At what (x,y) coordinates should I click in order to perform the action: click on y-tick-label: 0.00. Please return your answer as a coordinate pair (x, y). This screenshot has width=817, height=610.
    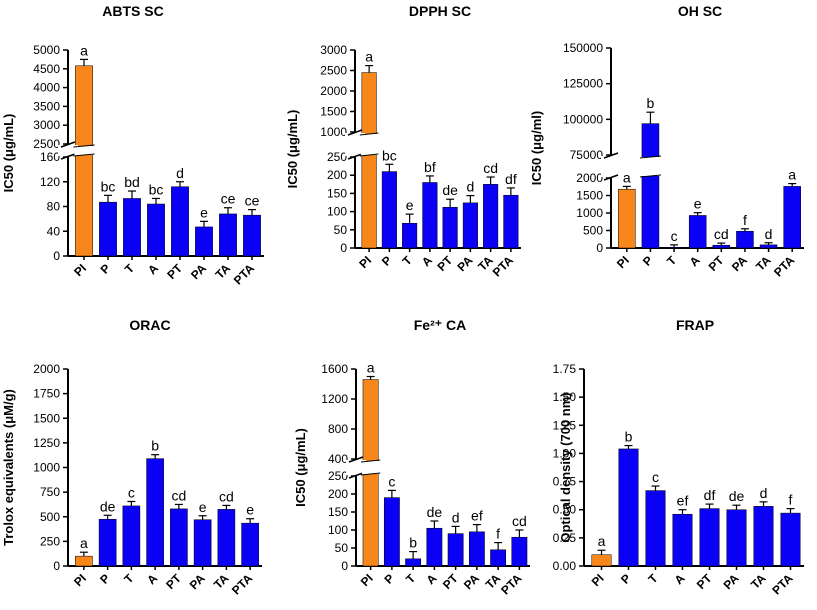
    Looking at the image, I should click on (565, 566).